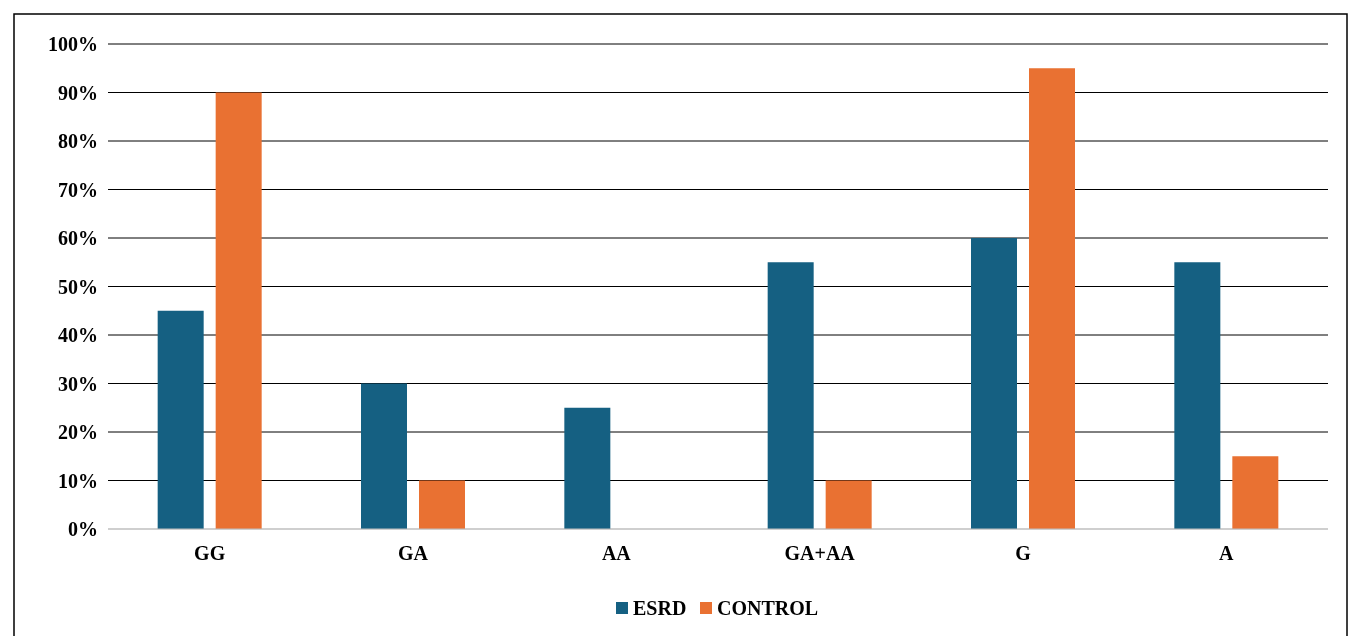  Describe the element at coordinates (83, 529) in the screenshot. I see `y-tick-label: 0%` at that location.